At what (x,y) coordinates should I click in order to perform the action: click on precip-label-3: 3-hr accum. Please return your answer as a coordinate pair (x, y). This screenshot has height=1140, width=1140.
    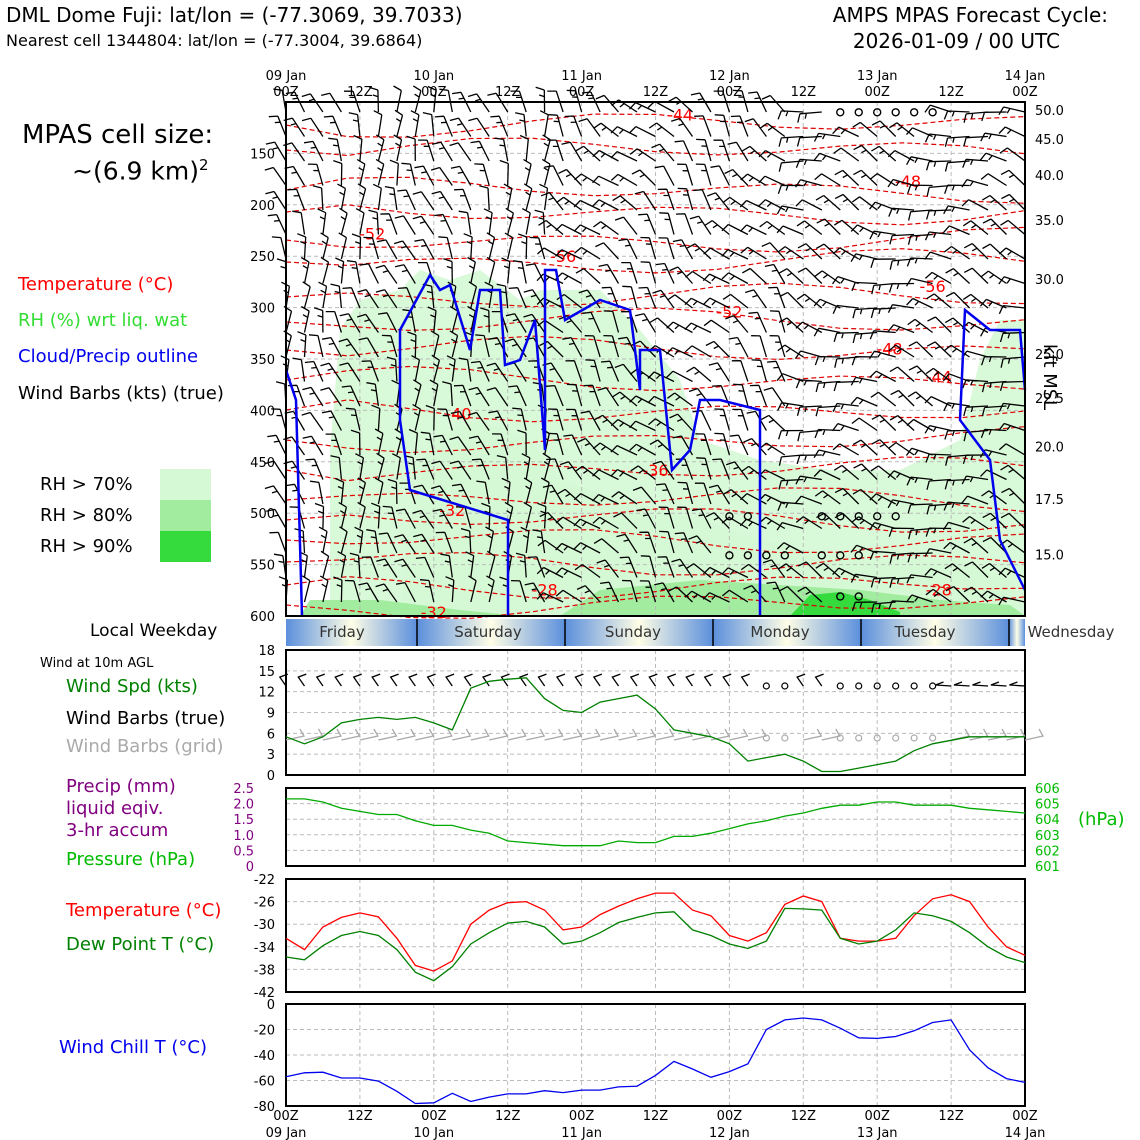
    Looking at the image, I should click on (117, 830).